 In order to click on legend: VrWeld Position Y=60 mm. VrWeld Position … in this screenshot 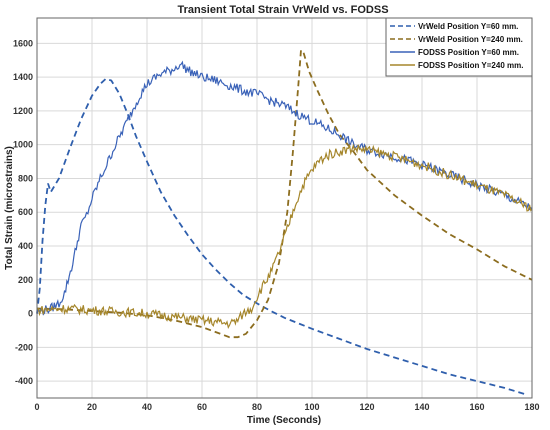, I will do `click(459, 47)`.